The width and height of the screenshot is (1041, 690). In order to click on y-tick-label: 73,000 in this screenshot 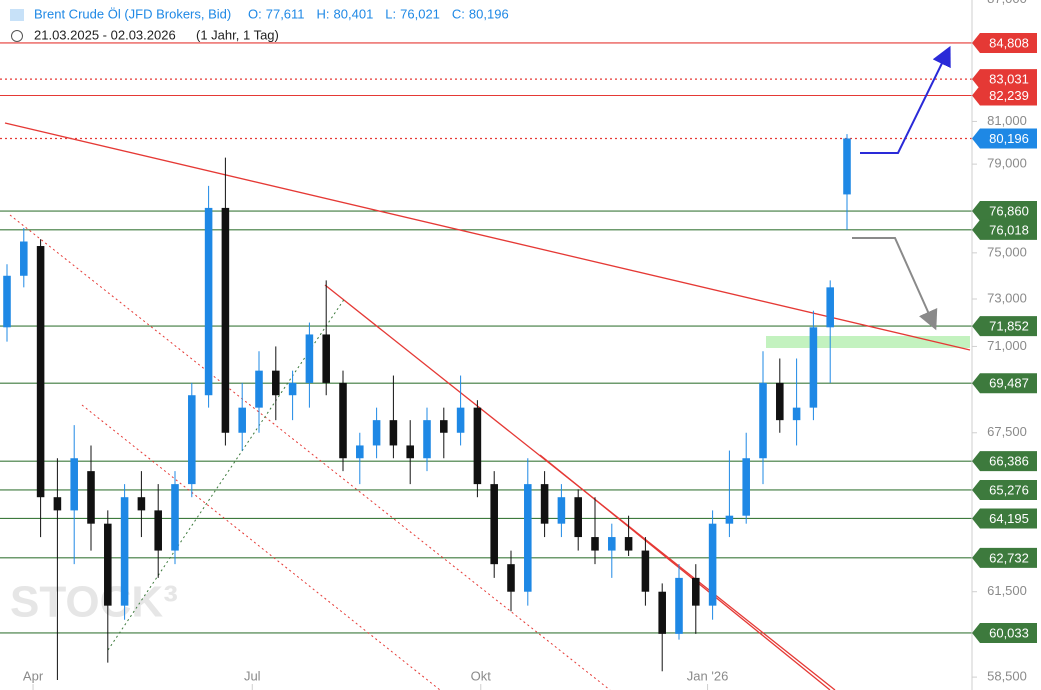, I will do `click(1007, 297)`.